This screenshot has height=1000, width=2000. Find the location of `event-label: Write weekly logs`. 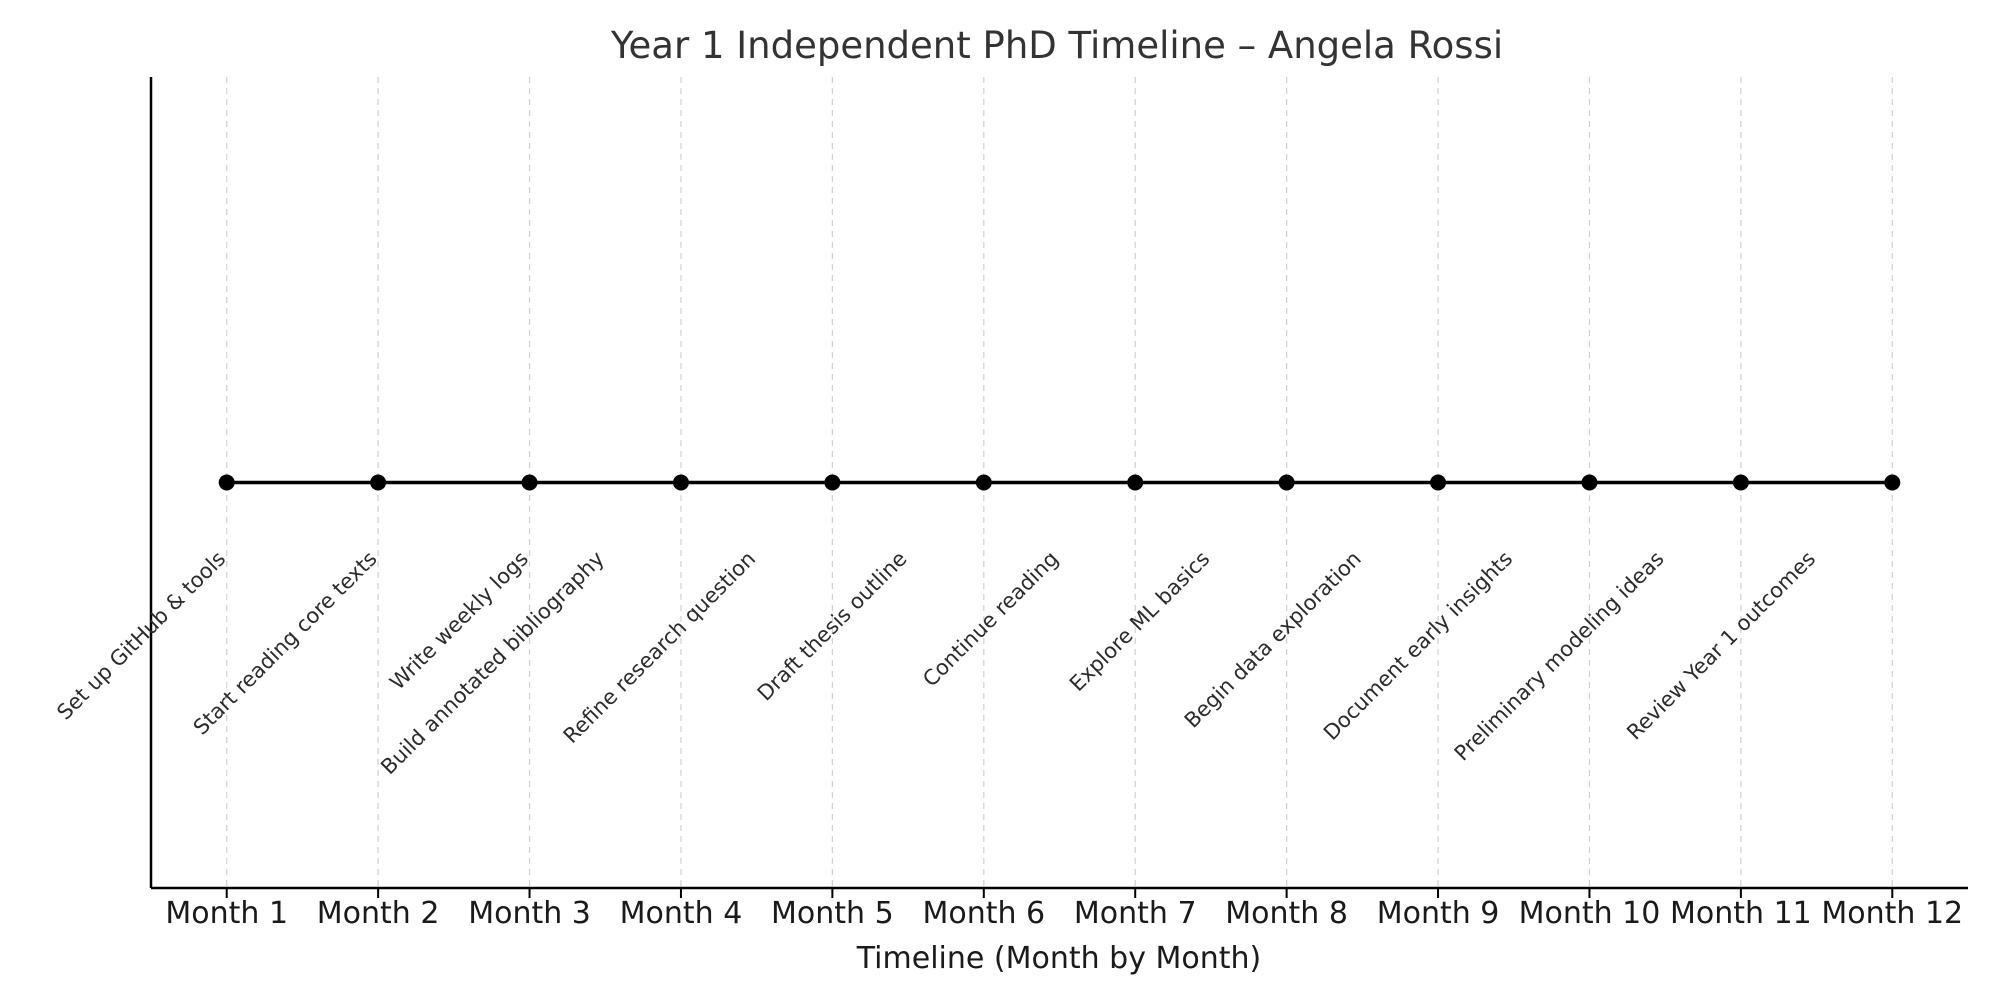

event-label: Write weekly logs is located at coordinates (459, 621).